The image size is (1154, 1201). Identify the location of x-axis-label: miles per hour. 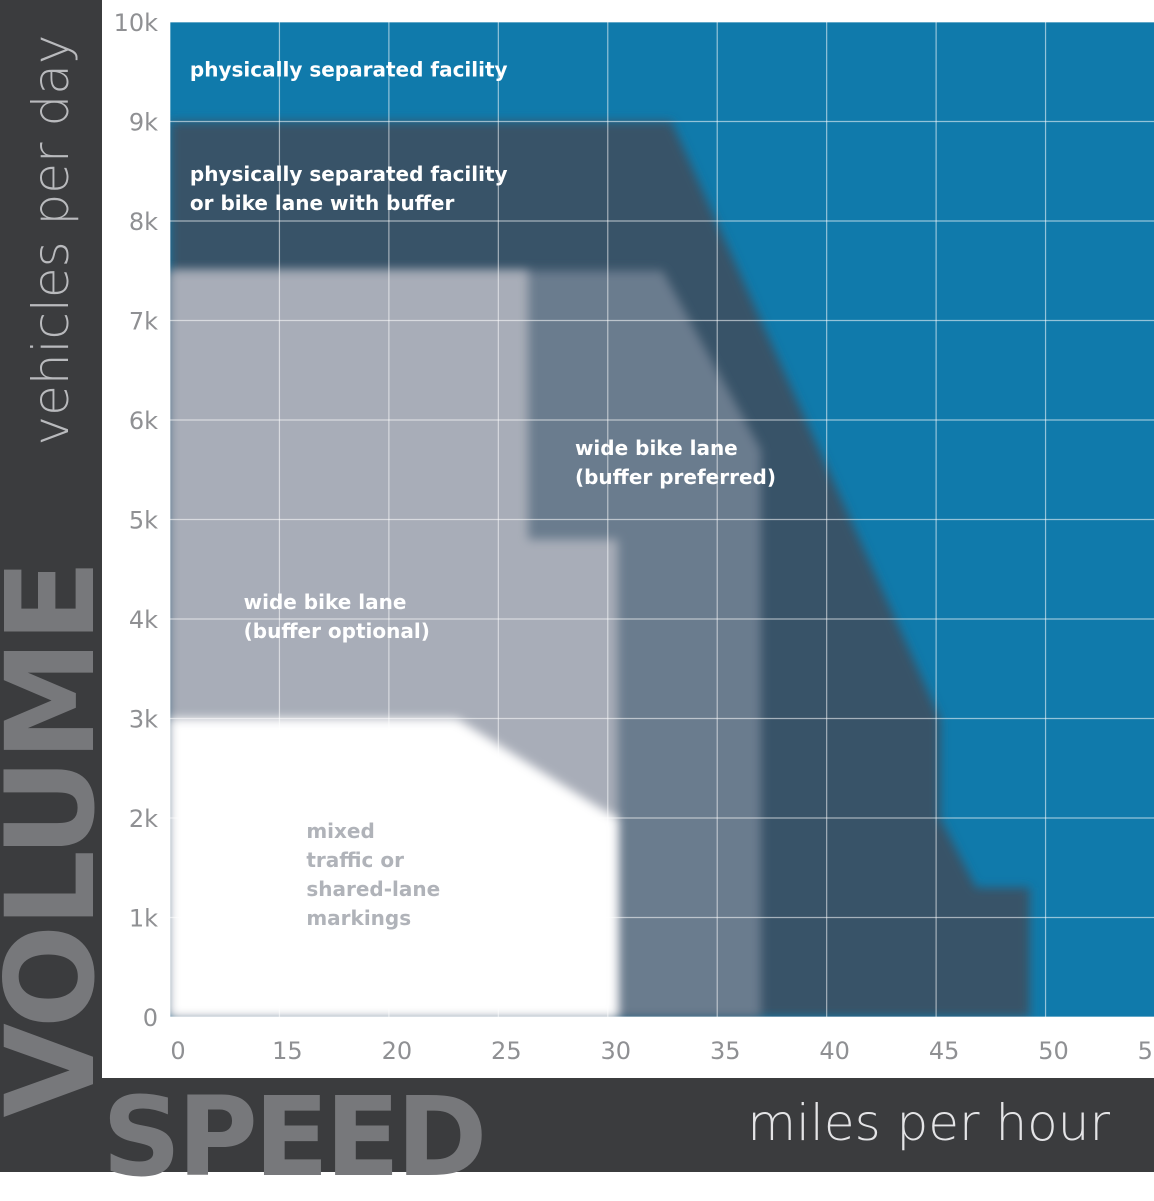
(928, 1123).